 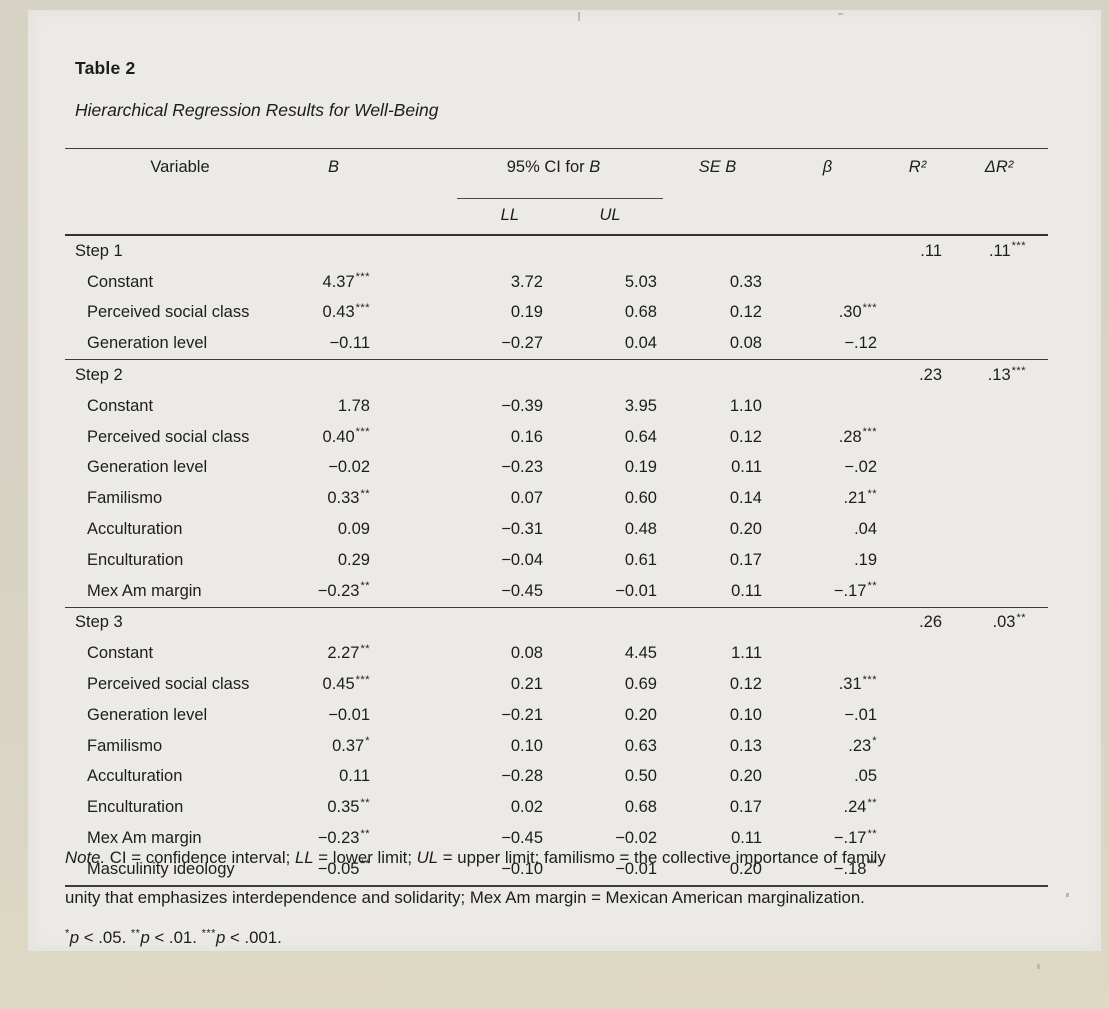 I want to click on header-row-main: Variable B 95% CI for B SE B β R² ΔR², so click(x=556, y=192).